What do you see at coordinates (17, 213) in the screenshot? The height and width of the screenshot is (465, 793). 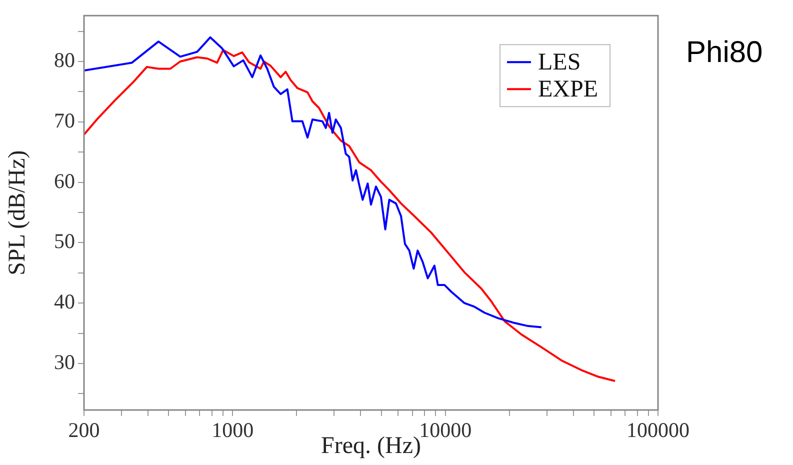 I see `y-axis-title: SPL (dB/Hz)` at bounding box center [17, 213].